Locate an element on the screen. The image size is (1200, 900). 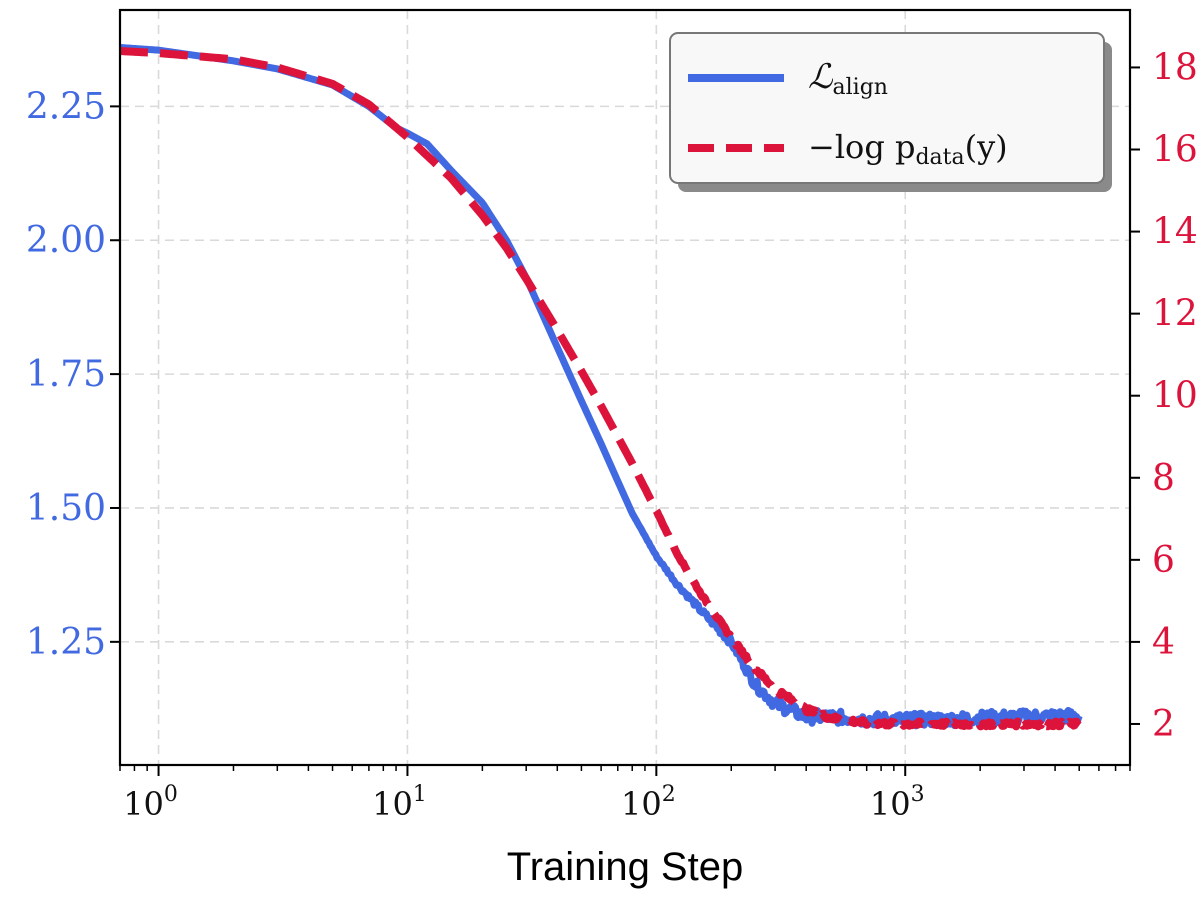
y-right-tick-label: 14 is located at coordinates (1175, 232).